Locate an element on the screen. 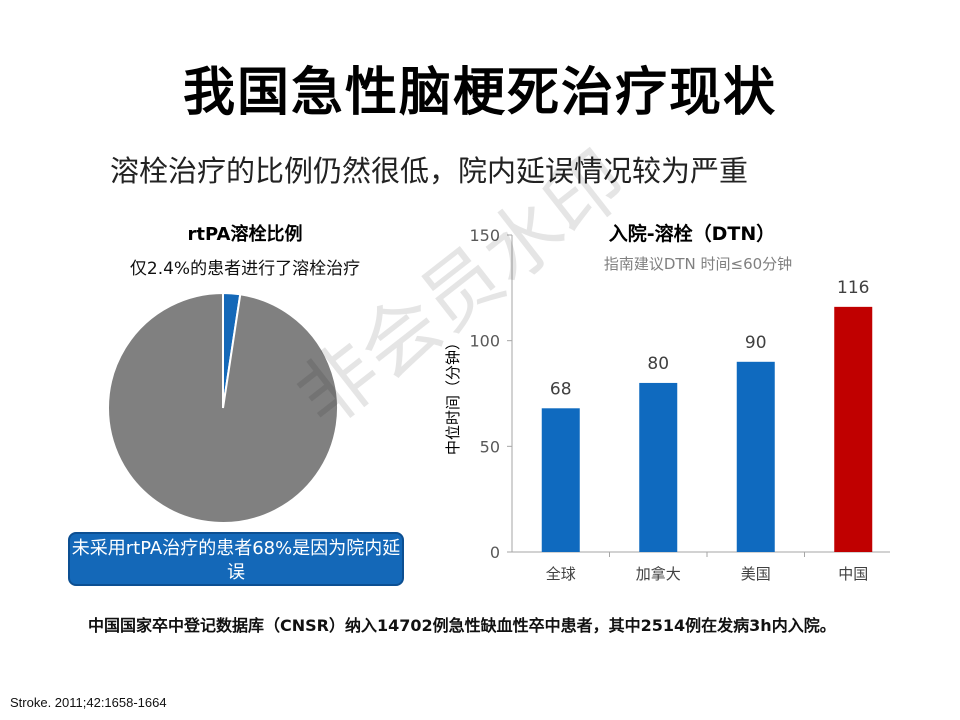 This screenshot has width=960, height=720. page-subtitle: 溶栓治疗的比例仍然很低，院内延误情况较为严重 is located at coordinates (429, 171).